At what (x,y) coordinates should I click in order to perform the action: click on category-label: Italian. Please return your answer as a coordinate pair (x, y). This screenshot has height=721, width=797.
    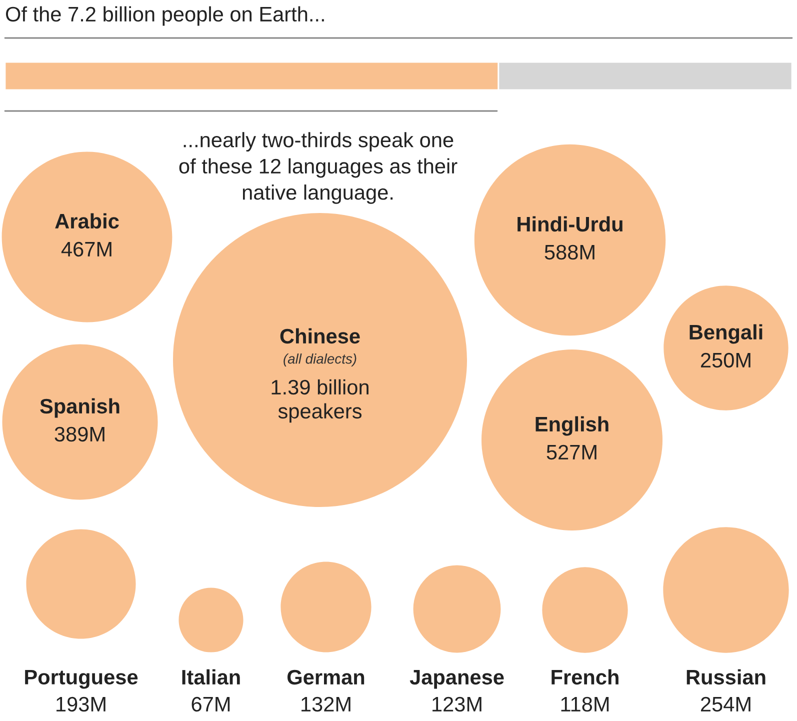
    Looking at the image, I should click on (211, 677).